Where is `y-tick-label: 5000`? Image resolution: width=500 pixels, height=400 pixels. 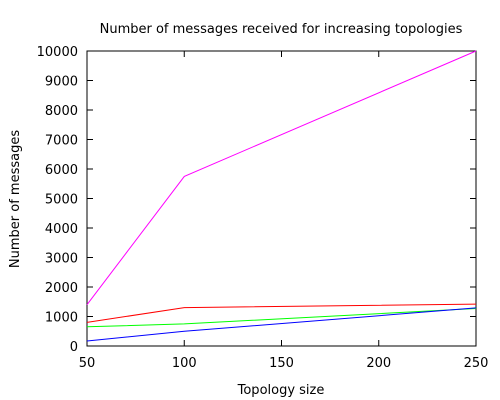
y-tick-label: 5000 is located at coordinates (61, 200).